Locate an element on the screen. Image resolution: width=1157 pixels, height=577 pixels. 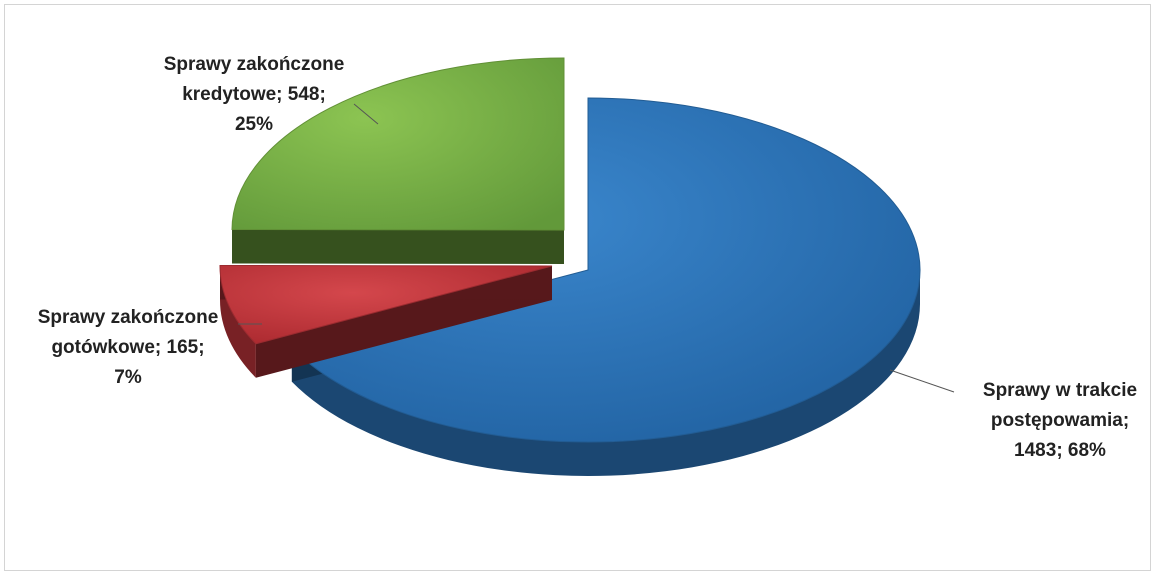
data-label-sprawy-w-trakcie-postepowamia: Sprawy w trakcie postępowamia; 1483; 68% is located at coordinates (1060, 420).